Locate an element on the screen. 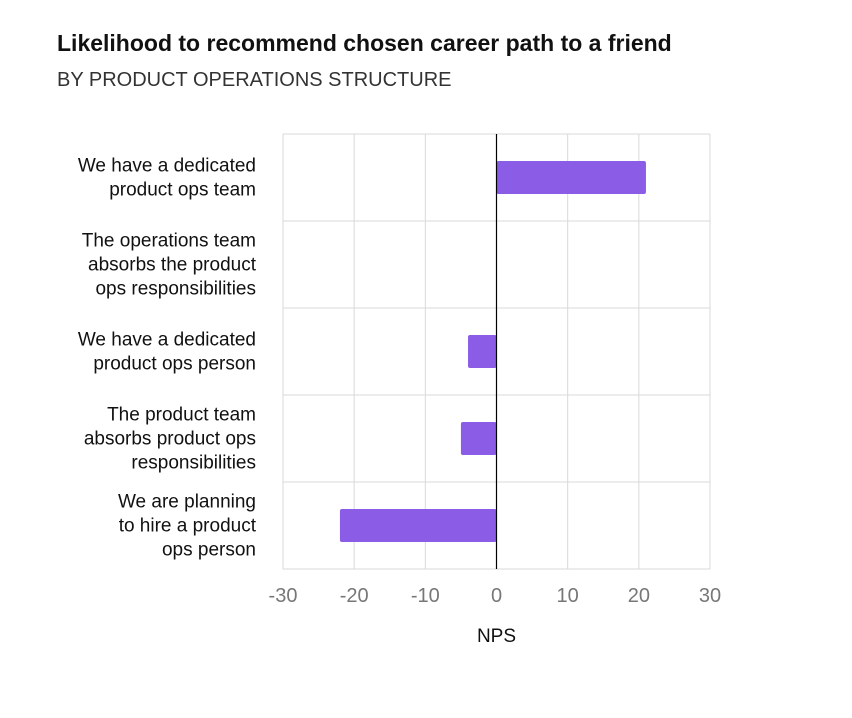 Image resolution: width=852 pixels, height=718 pixels. x-tick-label: 0 is located at coordinates (496, 596).